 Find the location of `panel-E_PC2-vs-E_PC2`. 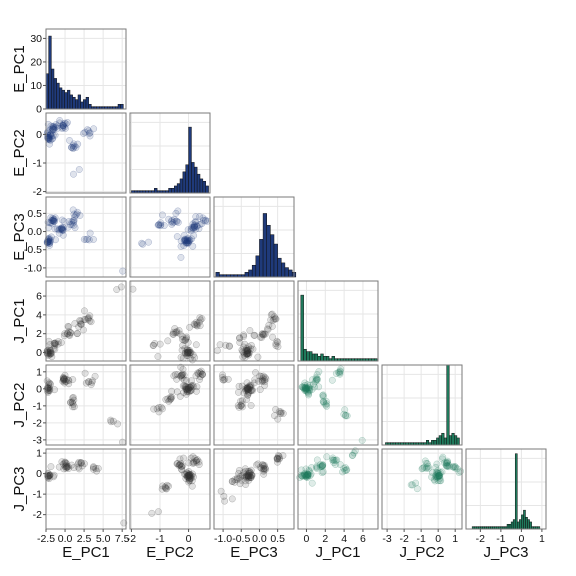

panel-E_PC2-vs-E_PC2 is located at coordinates (170, 153).